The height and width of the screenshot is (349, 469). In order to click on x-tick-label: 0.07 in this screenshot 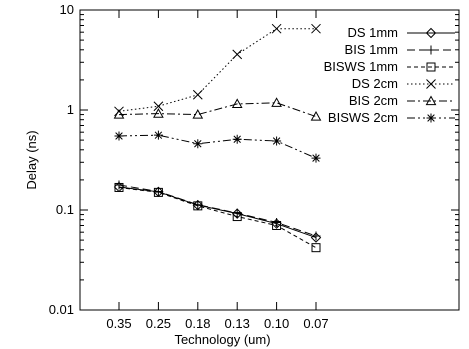, I will do `click(315, 323)`.